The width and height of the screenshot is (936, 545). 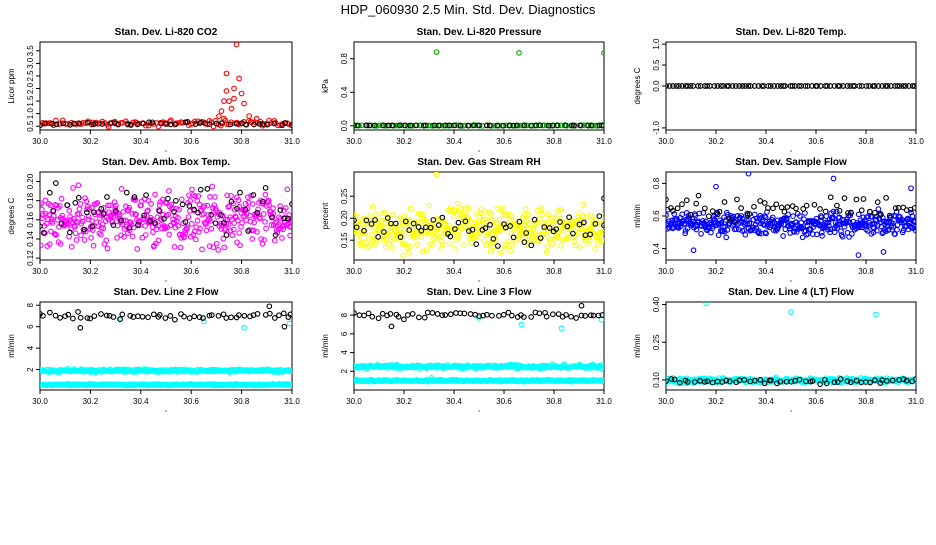 What do you see at coordinates (637, 216) in the screenshot?
I see `y-axis-label: ml/min` at bounding box center [637, 216].